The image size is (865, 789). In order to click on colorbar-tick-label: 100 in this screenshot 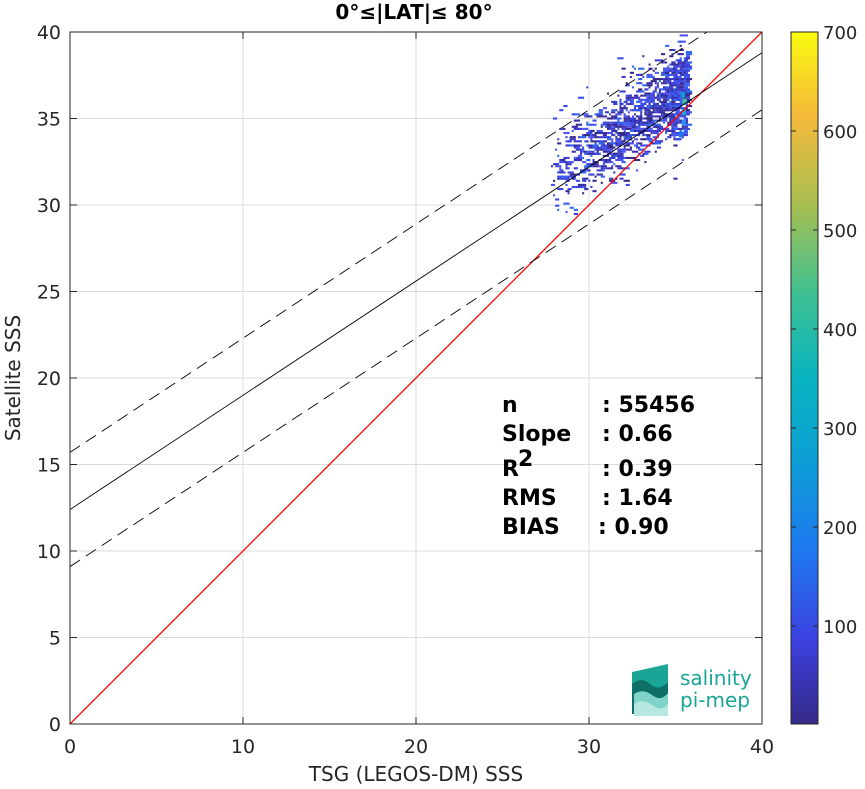, I will do `click(840, 627)`.